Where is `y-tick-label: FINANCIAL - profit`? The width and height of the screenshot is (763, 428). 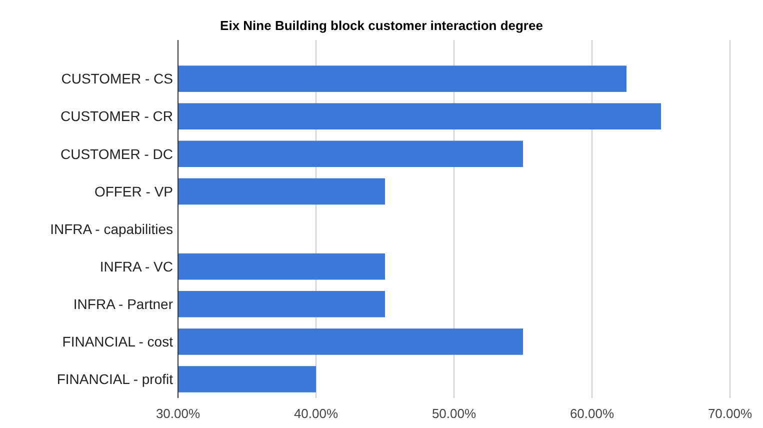
y-tick-label: FINANCIAL - profit is located at coordinates (115, 379).